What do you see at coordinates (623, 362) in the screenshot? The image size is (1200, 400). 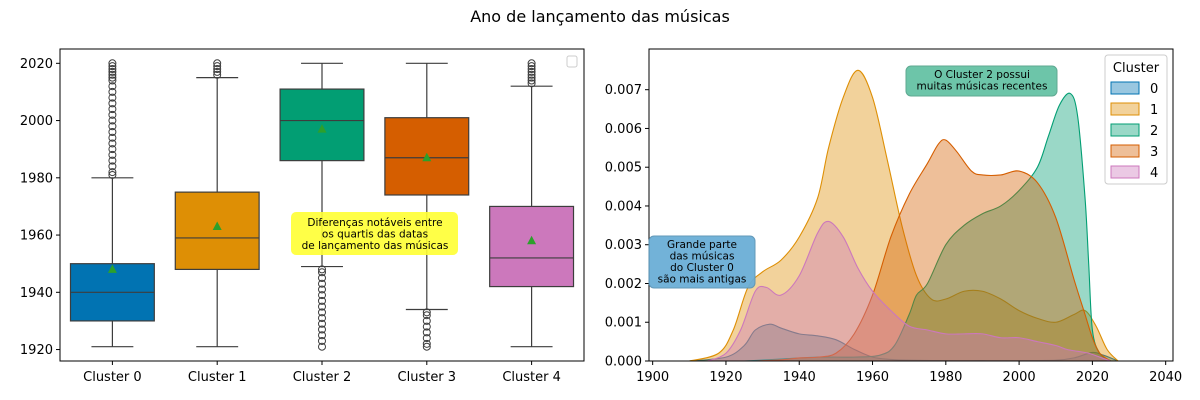 I see `y-tick-label: 0.000` at bounding box center [623, 362].